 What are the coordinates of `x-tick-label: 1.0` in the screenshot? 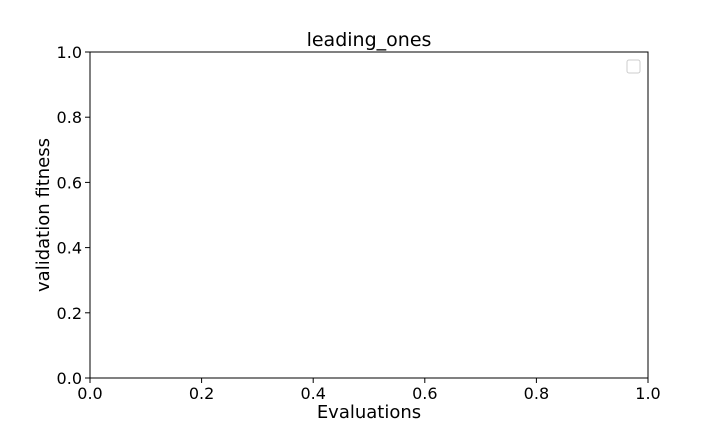 It's located at (647, 393).